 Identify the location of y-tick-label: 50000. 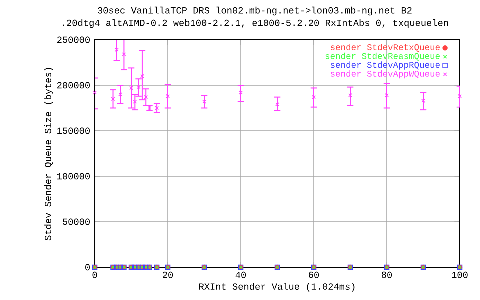
(76, 222).